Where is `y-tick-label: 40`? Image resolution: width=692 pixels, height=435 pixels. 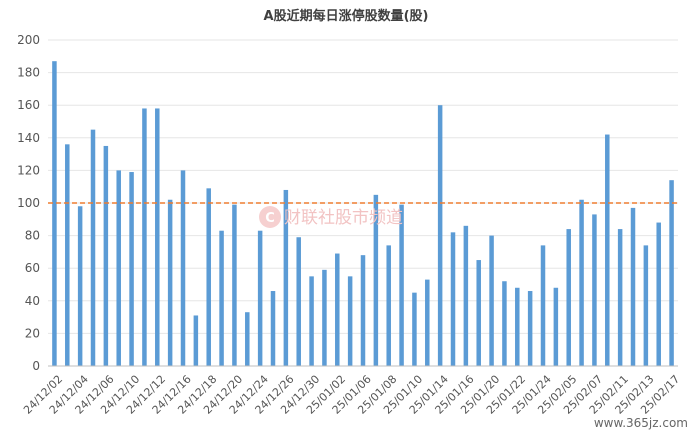 y-tick-label: 40 is located at coordinates (32, 301).